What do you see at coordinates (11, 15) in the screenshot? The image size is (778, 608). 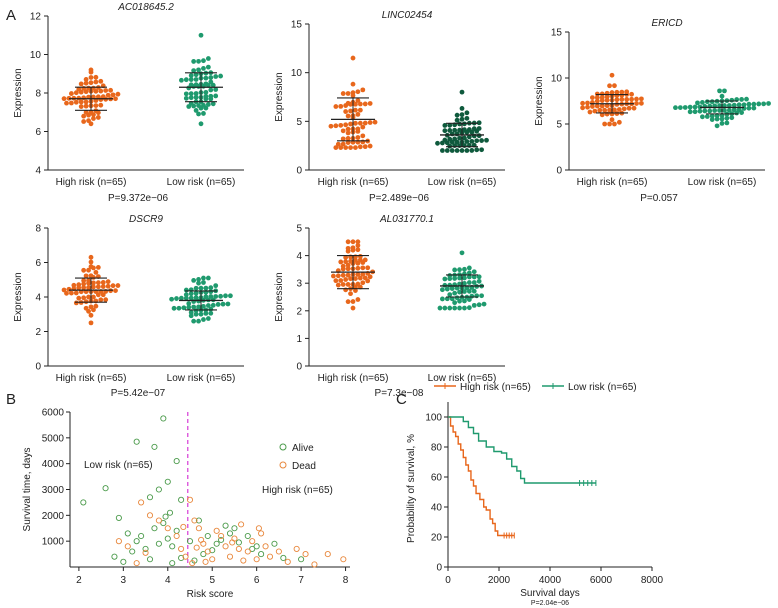 I see `panel-label-a: A` at bounding box center [11, 15].